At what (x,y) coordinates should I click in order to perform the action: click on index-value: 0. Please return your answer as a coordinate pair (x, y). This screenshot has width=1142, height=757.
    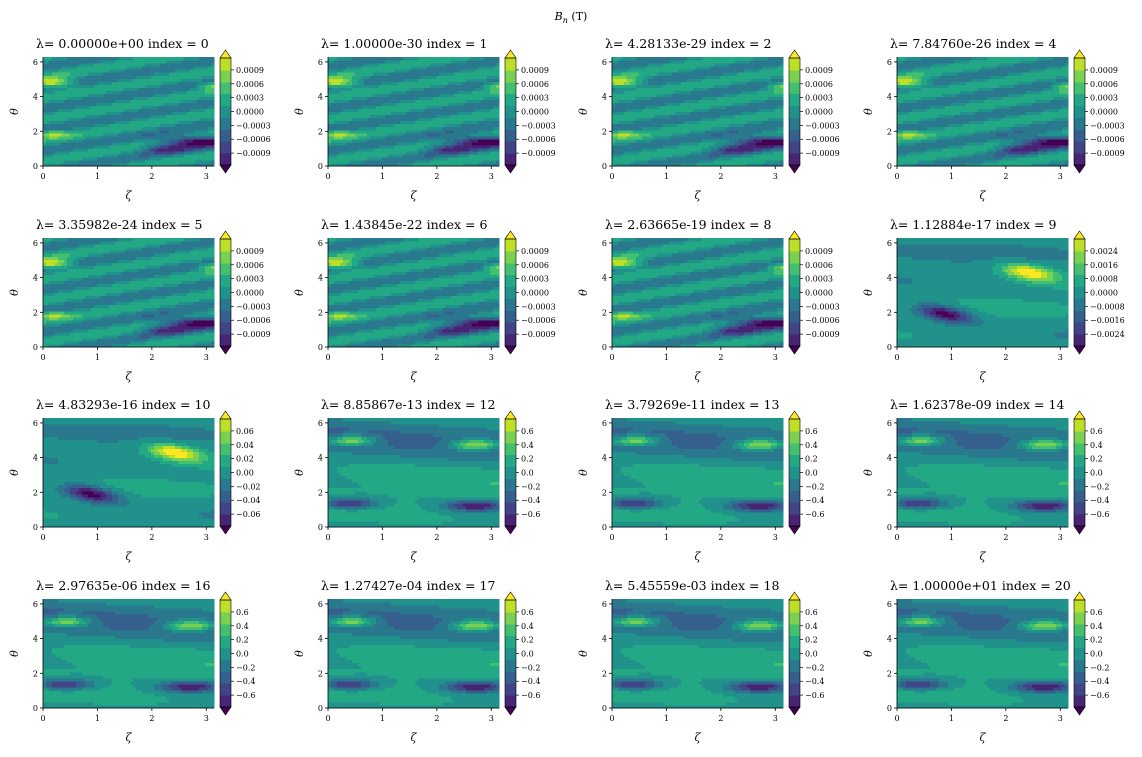
    Looking at the image, I should click on (205, 43).